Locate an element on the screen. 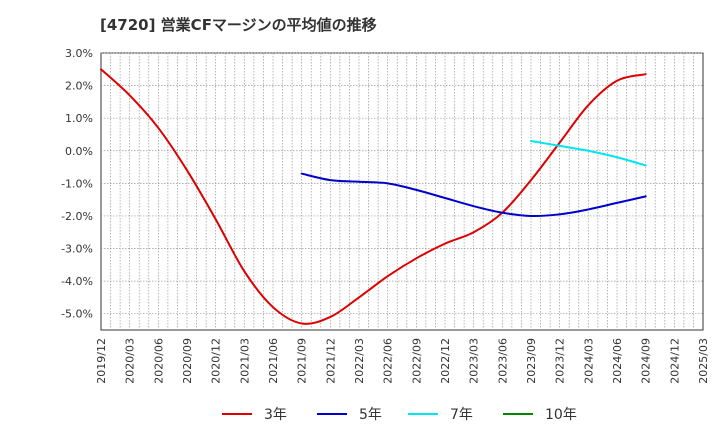  x-tick-label: 2021/09 is located at coordinates (302, 361).